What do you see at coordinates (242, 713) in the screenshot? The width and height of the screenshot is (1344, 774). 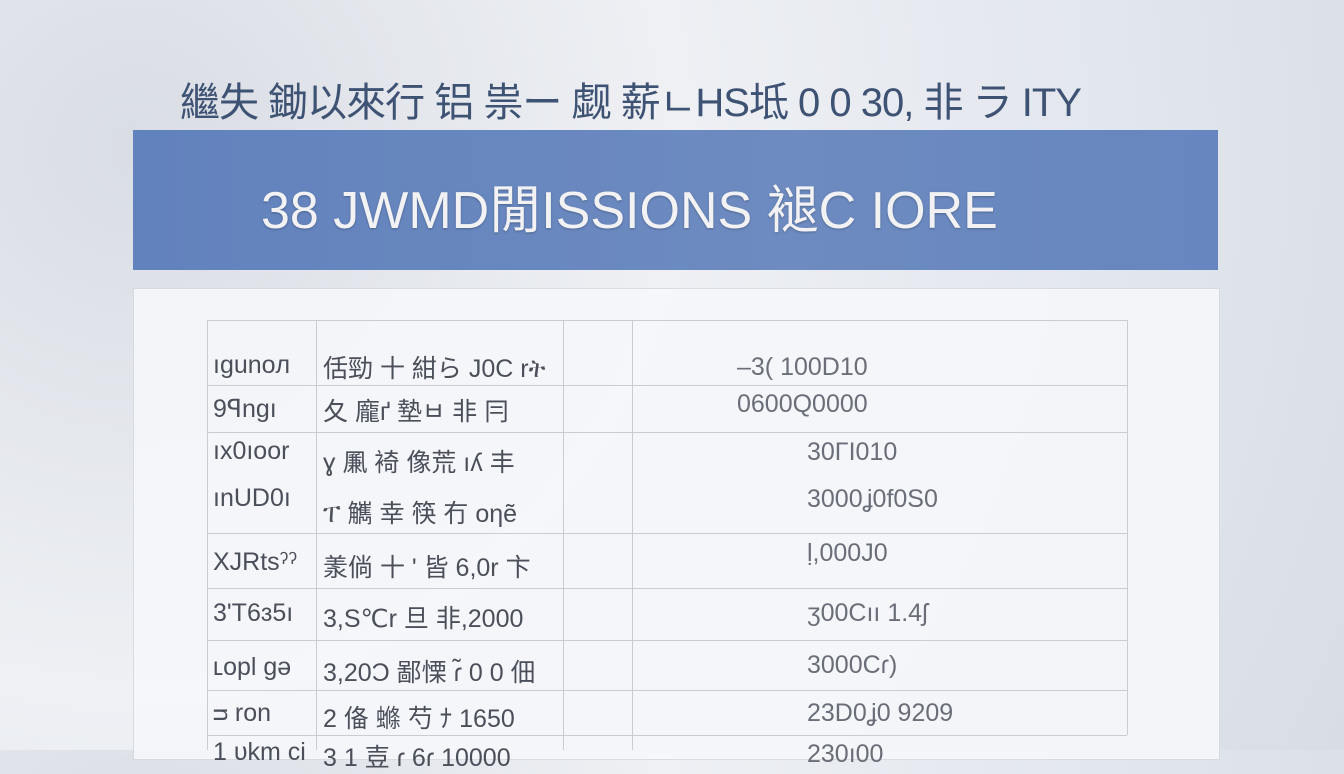 I see `cell-label: ᴝ ron` at bounding box center [242, 713].